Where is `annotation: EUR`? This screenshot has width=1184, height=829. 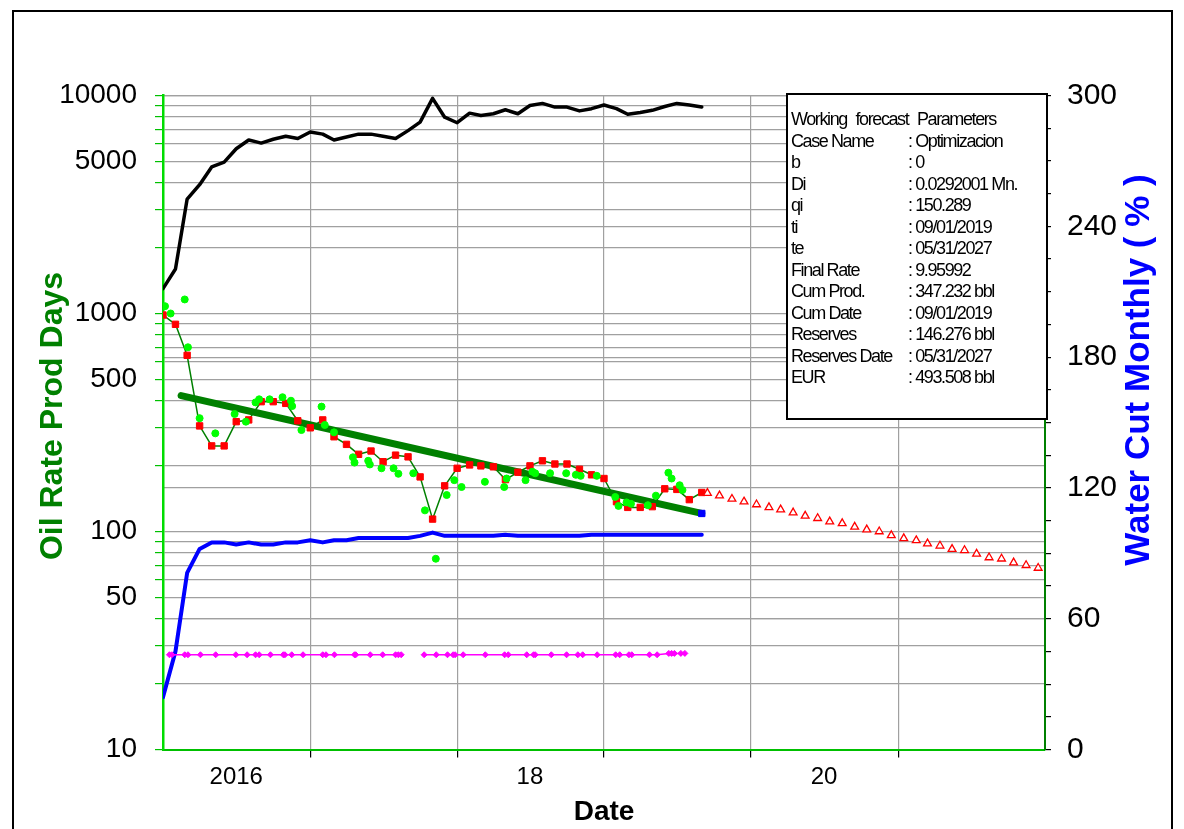
annotation: EUR is located at coordinates (808, 378).